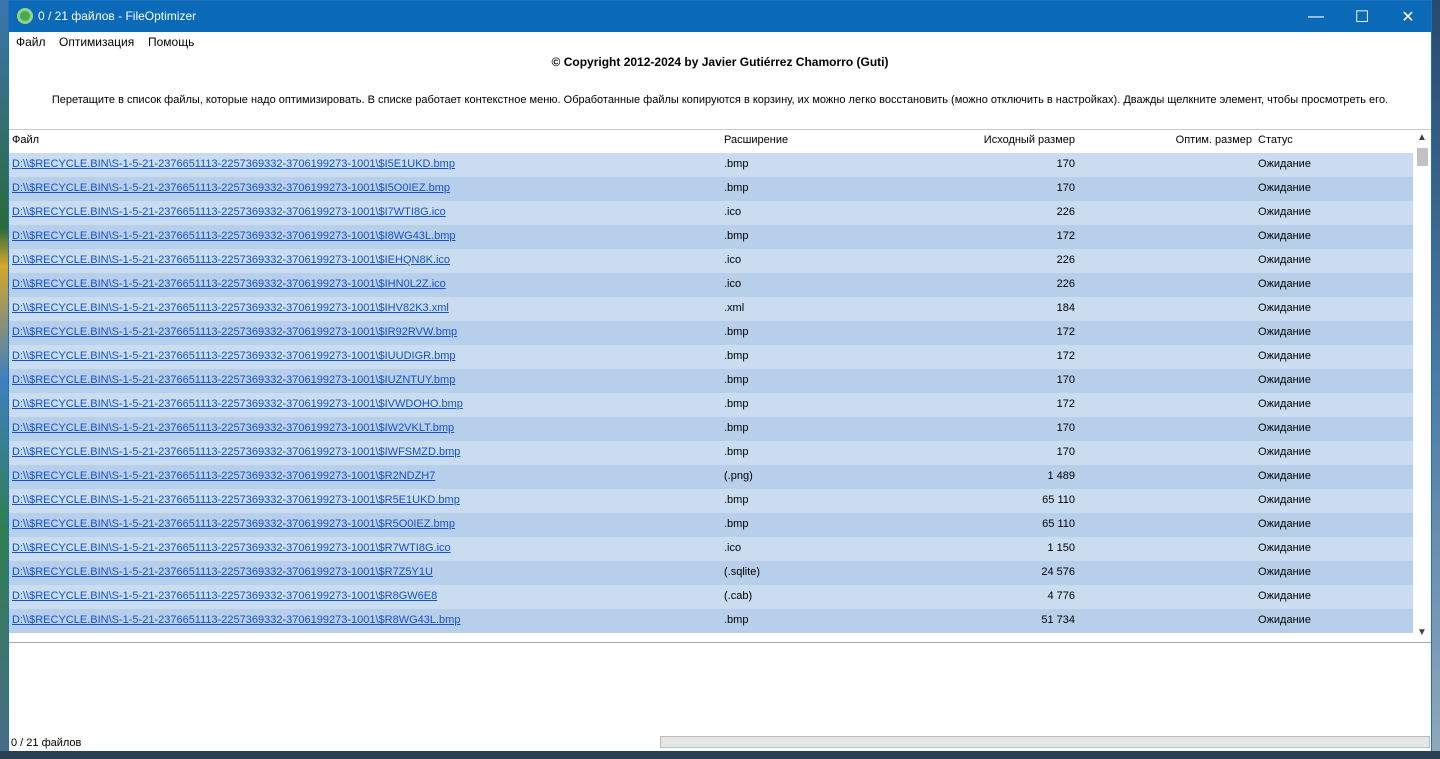 This screenshot has height=759, width=1440. I want to click on scroll-thumb, so click(1422, 157).